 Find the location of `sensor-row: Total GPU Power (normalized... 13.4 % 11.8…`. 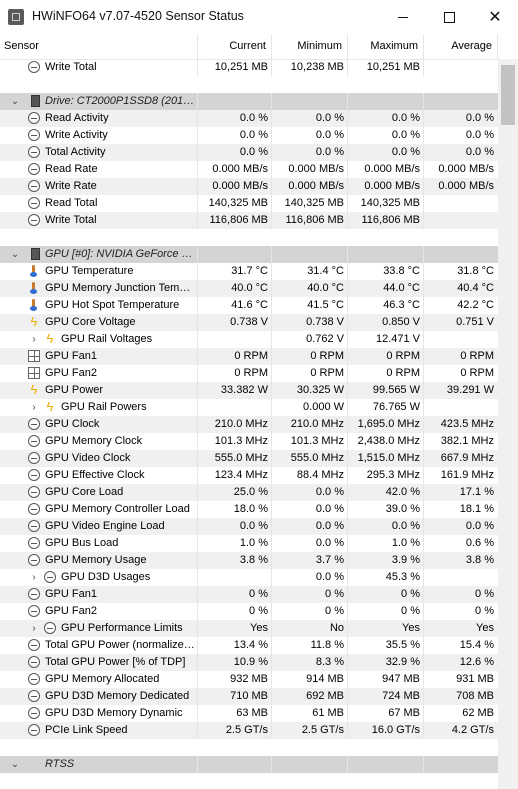

sensor-row: Total GPU Power (normalized... 13.4 % 11.8… is located at coordinates (249, 645).